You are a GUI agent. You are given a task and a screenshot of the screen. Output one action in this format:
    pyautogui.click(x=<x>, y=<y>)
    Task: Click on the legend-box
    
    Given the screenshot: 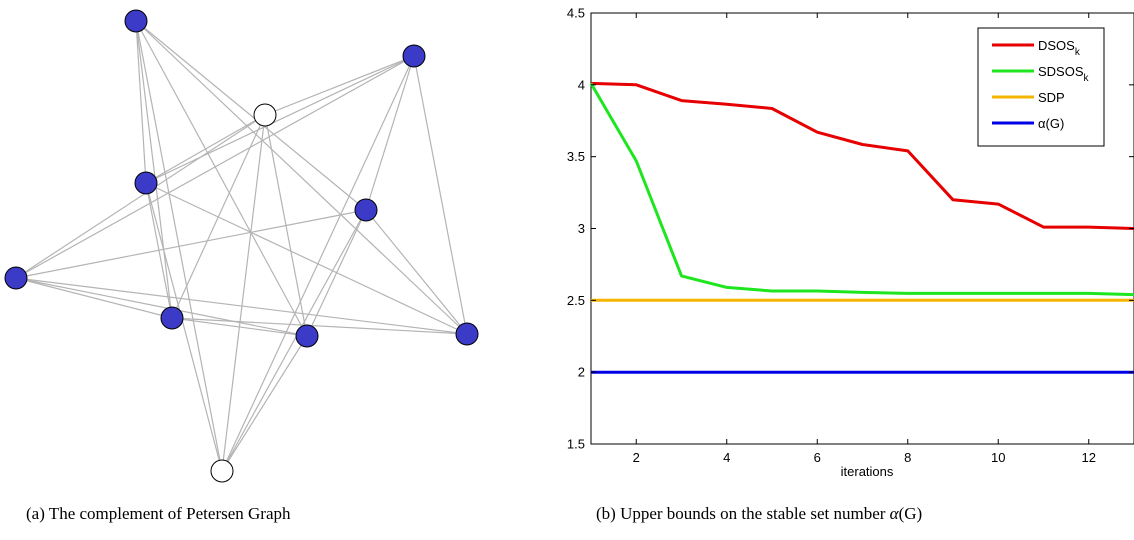 What is the action you would take?
    pyautogui.click(x=1041, y=87)
    